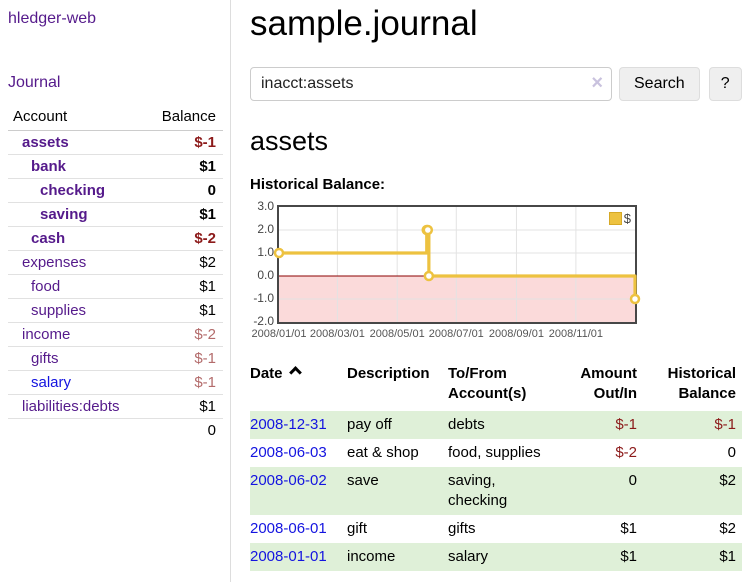 The image size is (742, 582). Describe the element at coordinates (115, 214) in the screenshot. I see `account-row: saving $1` at that location.